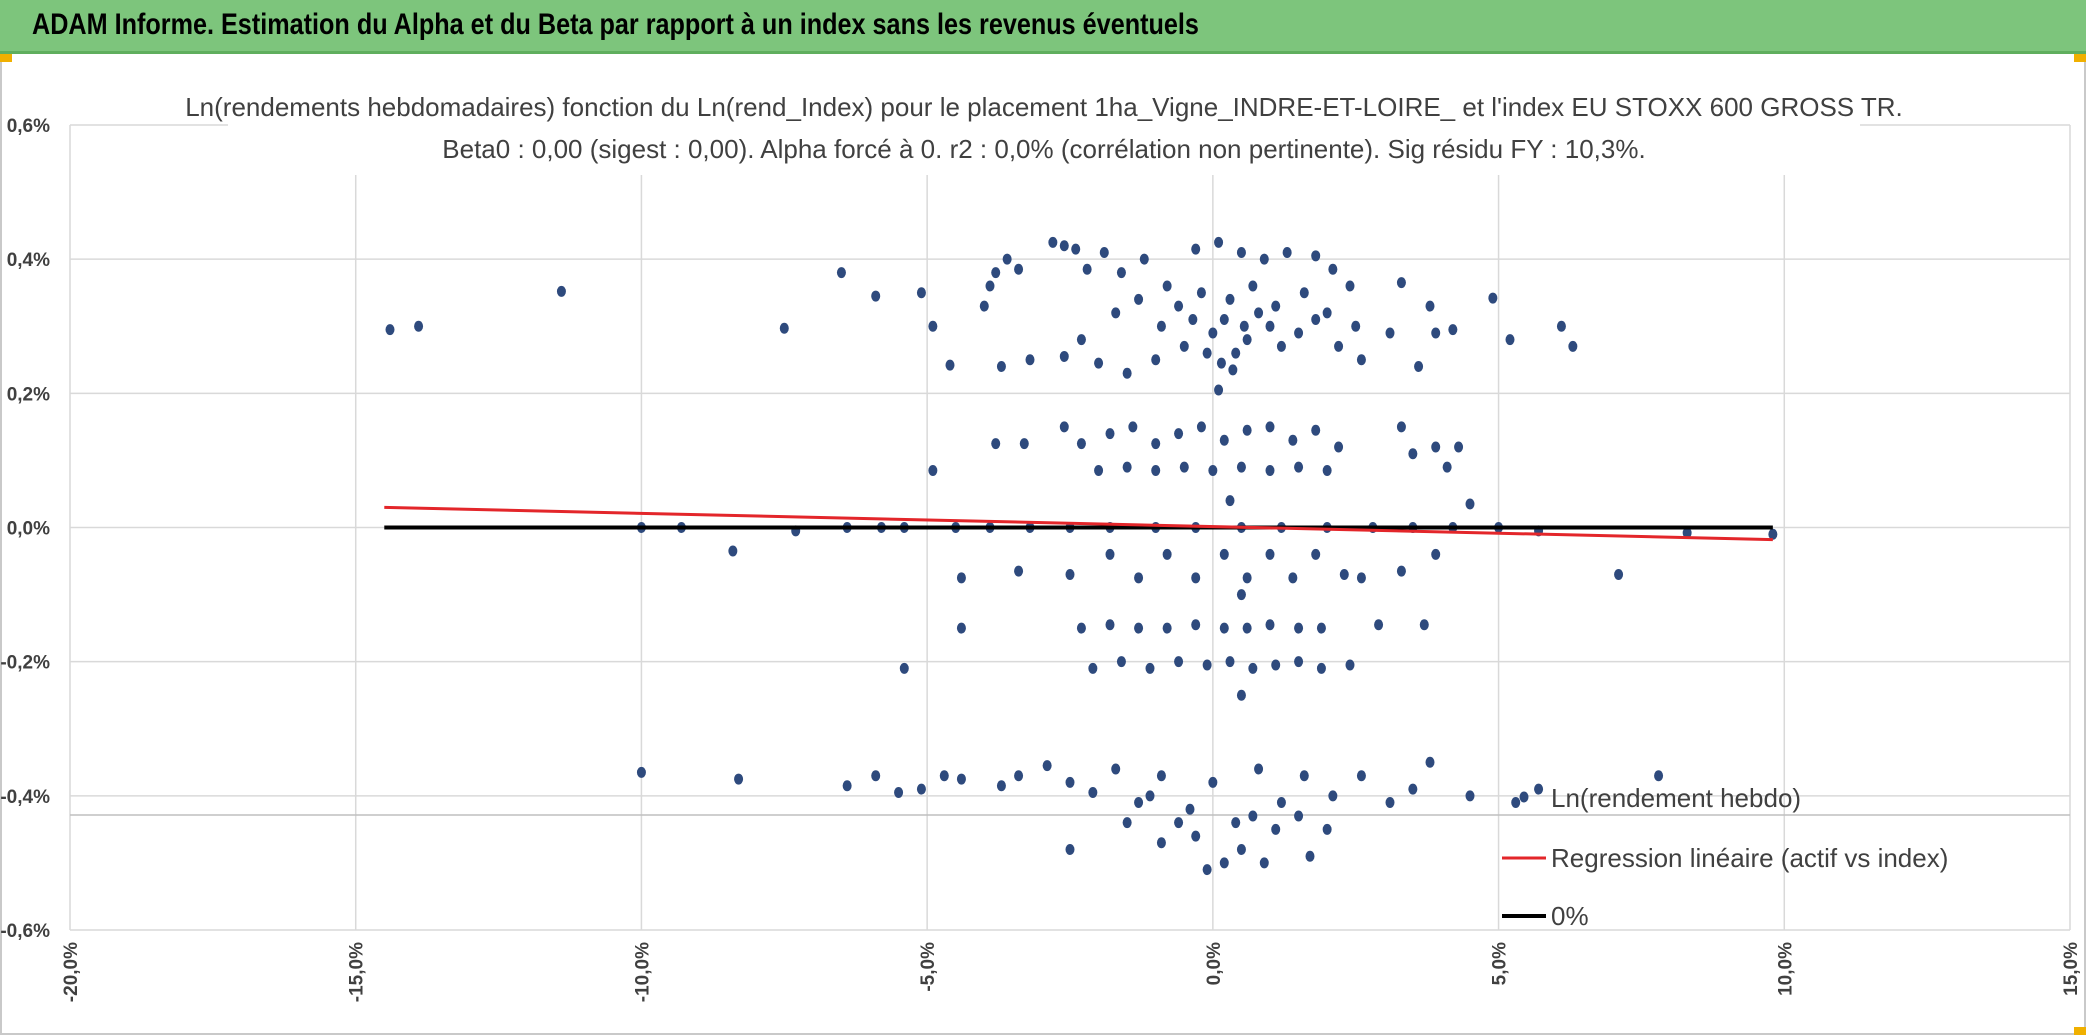 The image size is (2086, 1035). Describe the element at coordinates (25, 529) in the screenshot. I see `y-axis-ticks: 0,6% 0,4% 0,2% 0,0% -0,2% -0,4% -0,6%` at that location.